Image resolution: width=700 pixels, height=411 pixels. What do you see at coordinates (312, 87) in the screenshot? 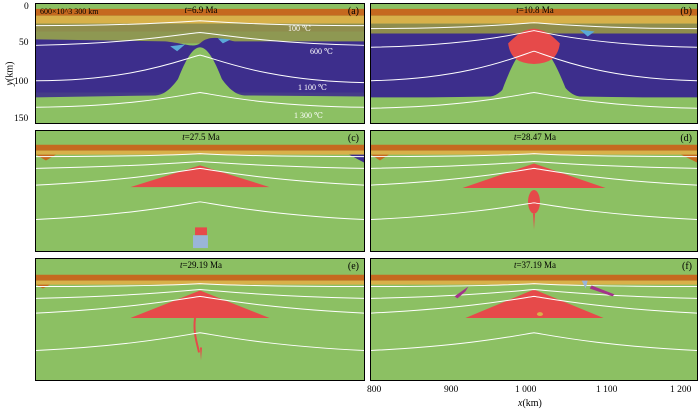
I see `isotherm-1100-label: 1 100 ℃` at bounding box center [312, 87].